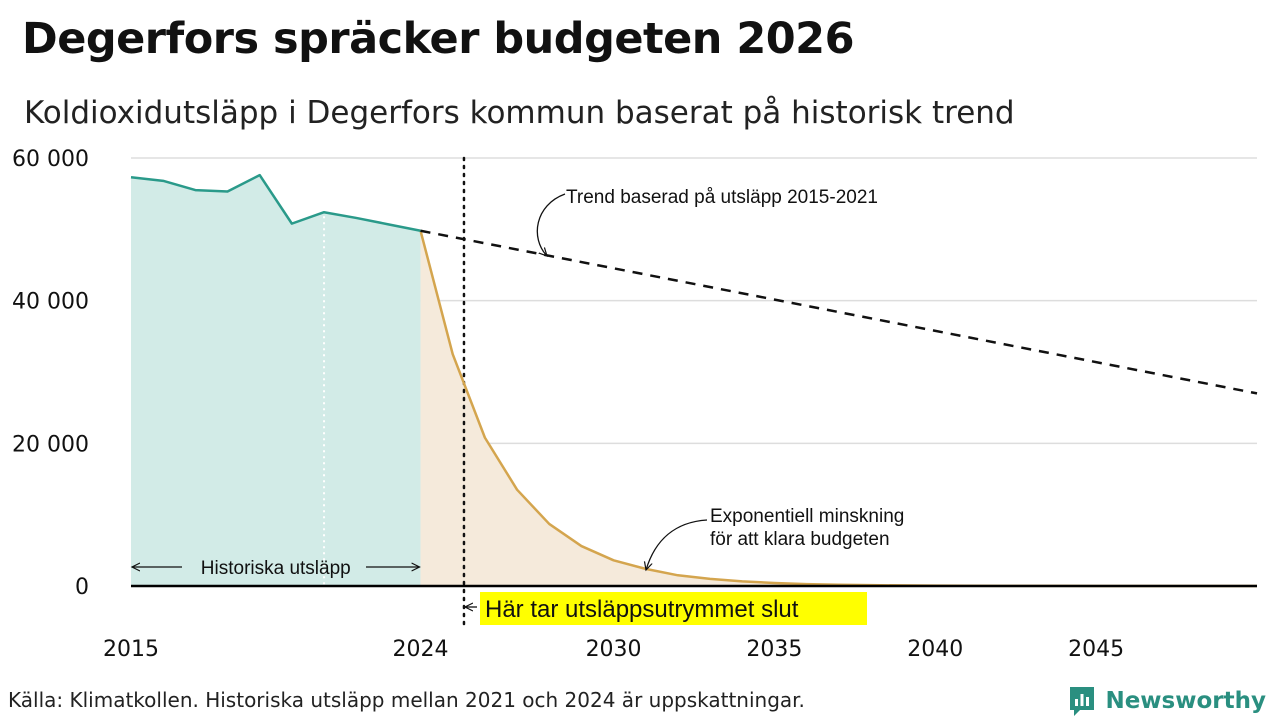 This screenshot has height=720, width=1280. Describe the element at coordinates (394, 391) in the screenshot. I see `marker-layer` at that location.